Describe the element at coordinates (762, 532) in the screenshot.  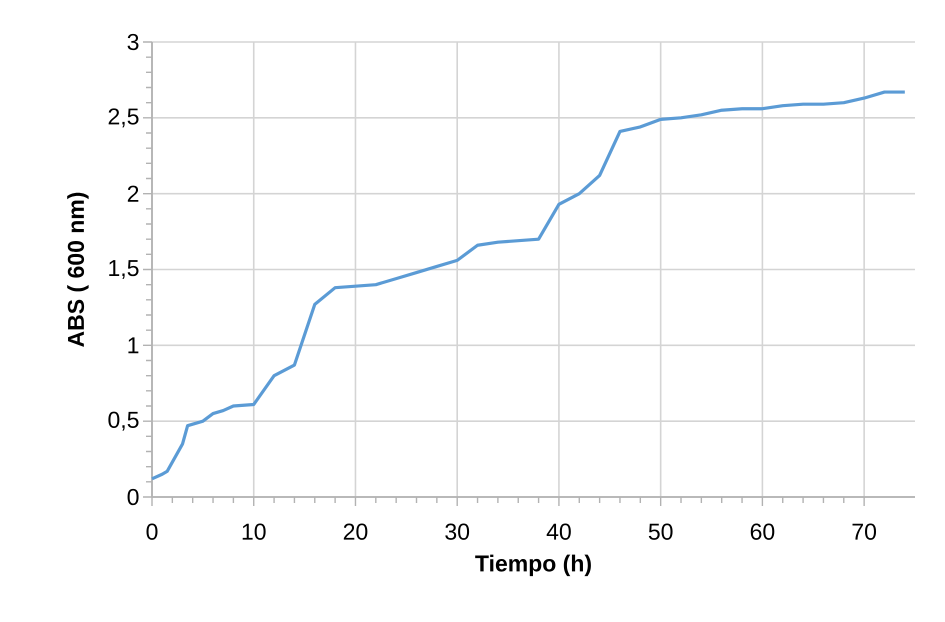
I see `x-tick-label: 60` at that location.